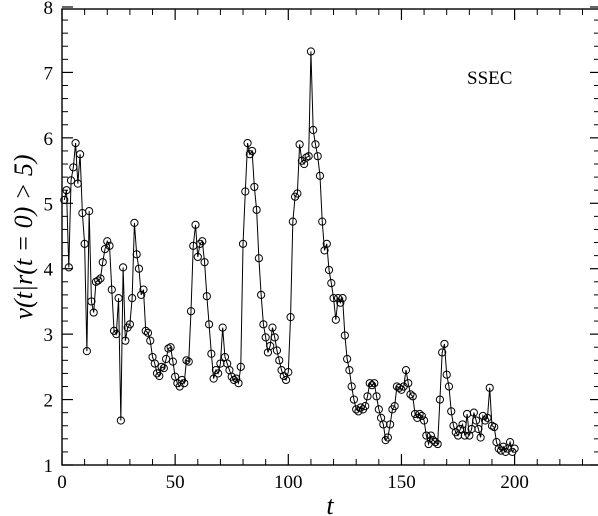 This screenshot has height=516, width=598. Describe the element at coordinates (49, 466) in the screenshot. I see `y-tick-label: 1` at that location.